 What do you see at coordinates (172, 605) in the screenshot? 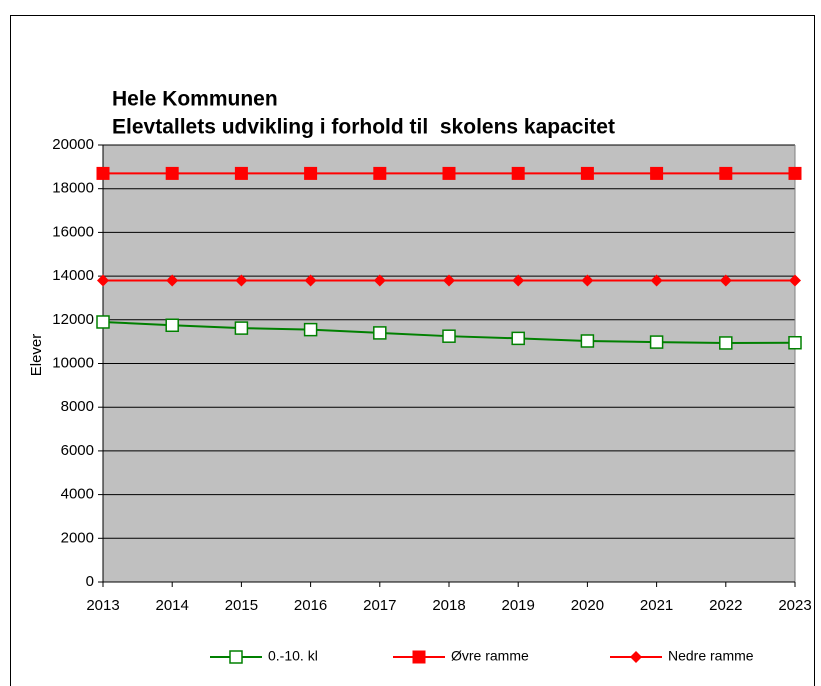
I see `x-tick-label: 2014` at bounding box center [172, 605].